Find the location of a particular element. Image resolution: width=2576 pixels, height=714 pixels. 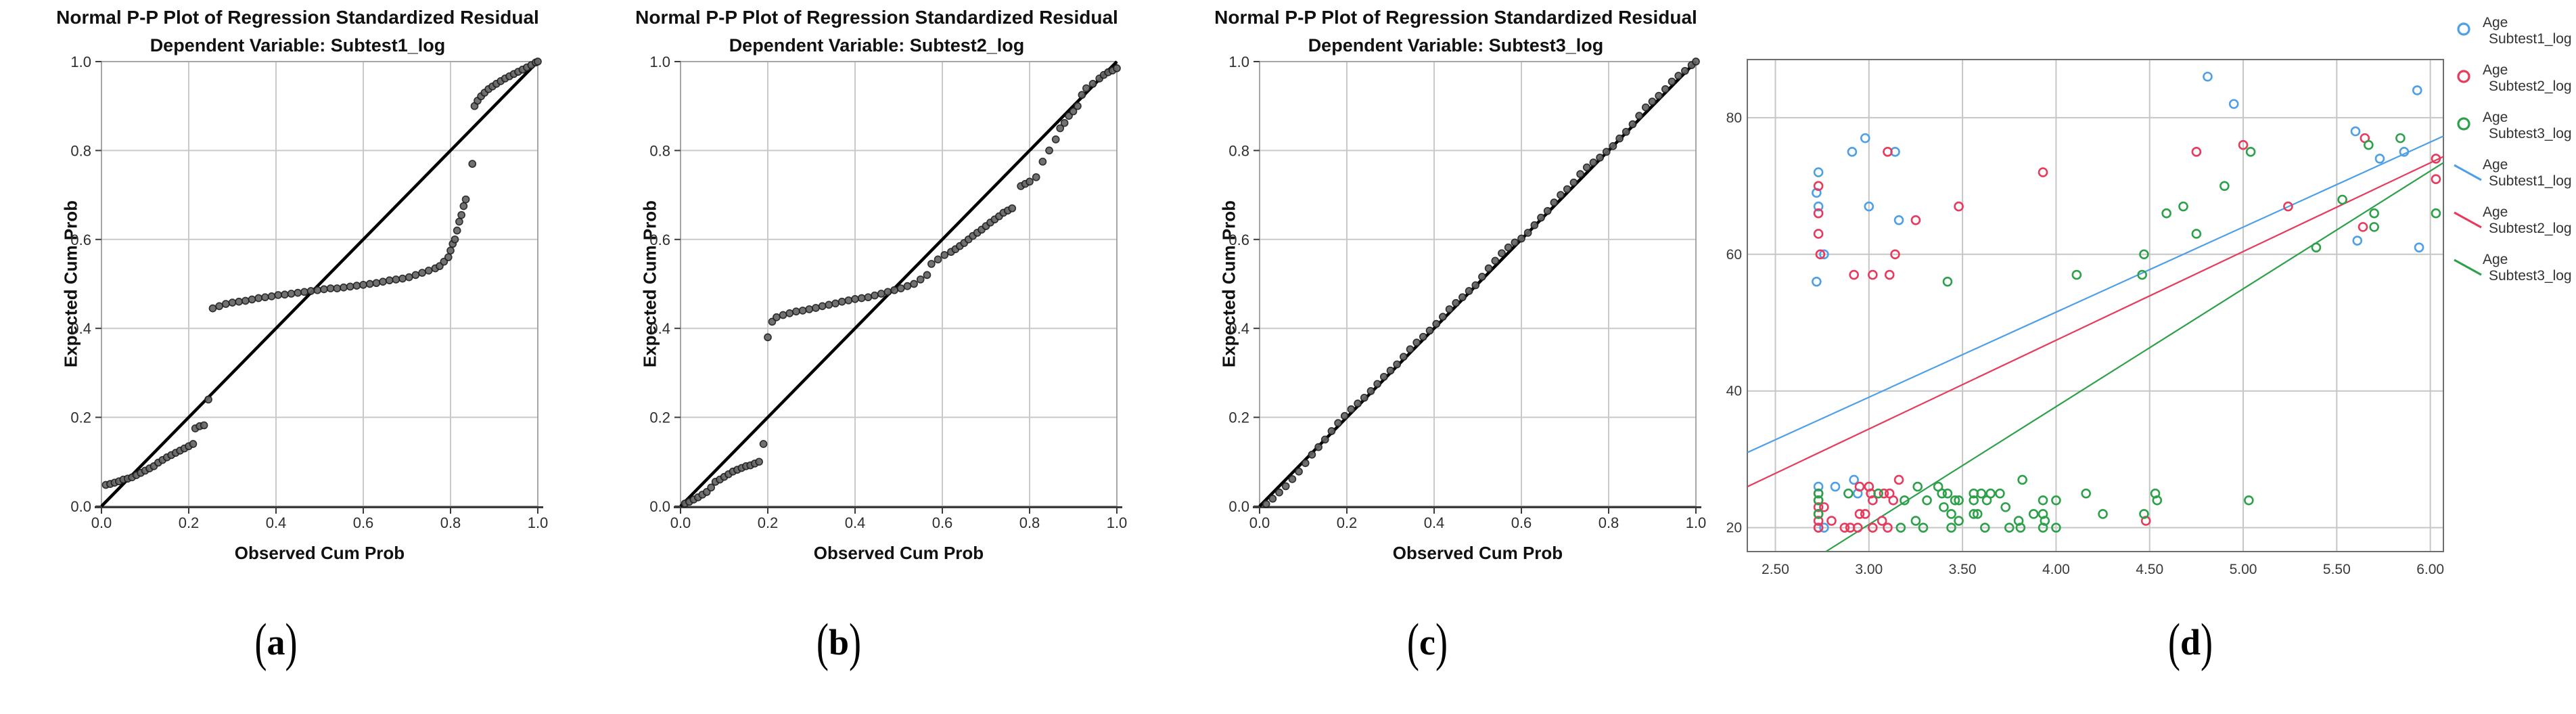

legend-item-fitline-subtest1_log: Age Subtest1_log is located at coordinates (2514, 173).